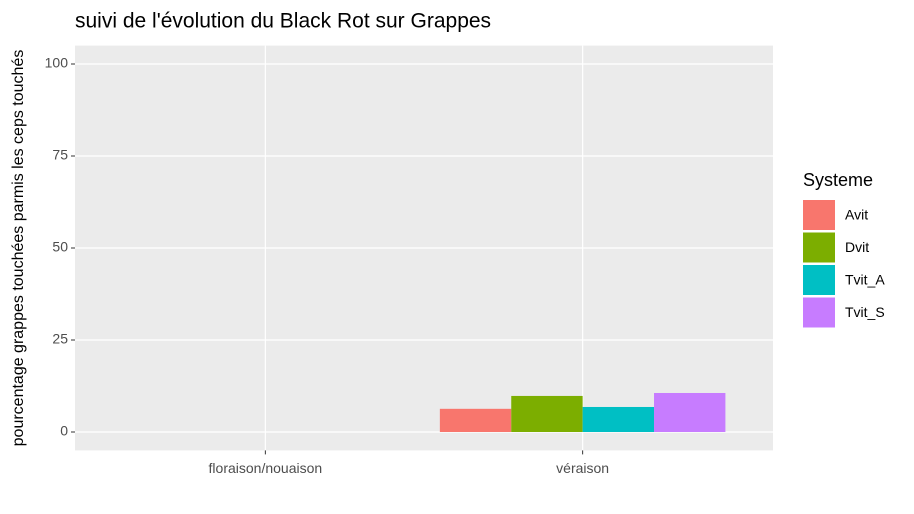 The height and width of the screenshot is (514, 914). What do you see at coordinates (266, 468) in the screenshot?
I see `x-tick-label: floraison/nouaison` at bounding box center [266, 468].